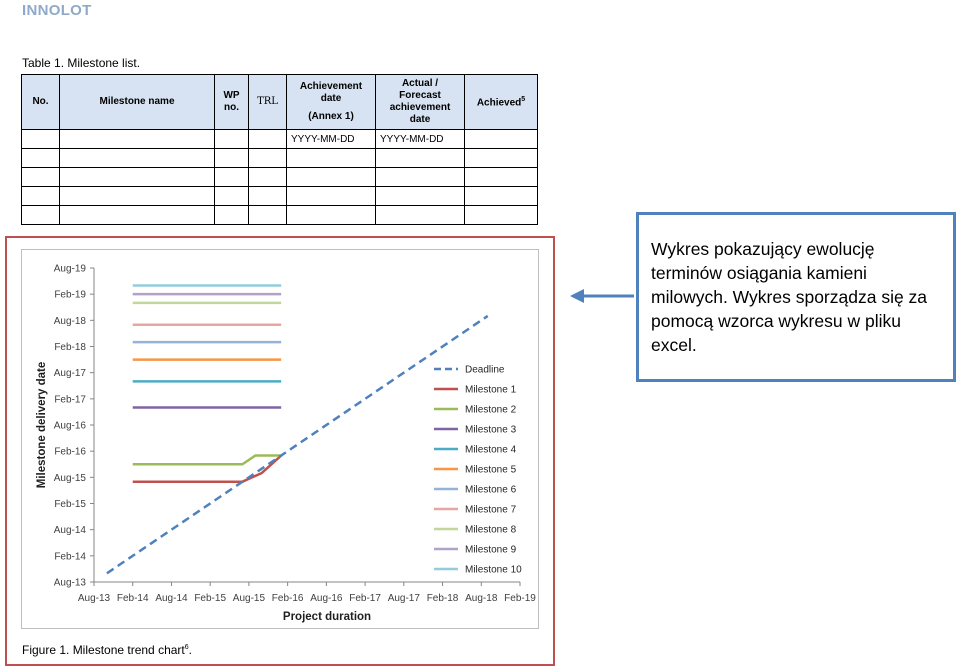  I want to click on y-tick-label: Aug-19, so click(70, 269).